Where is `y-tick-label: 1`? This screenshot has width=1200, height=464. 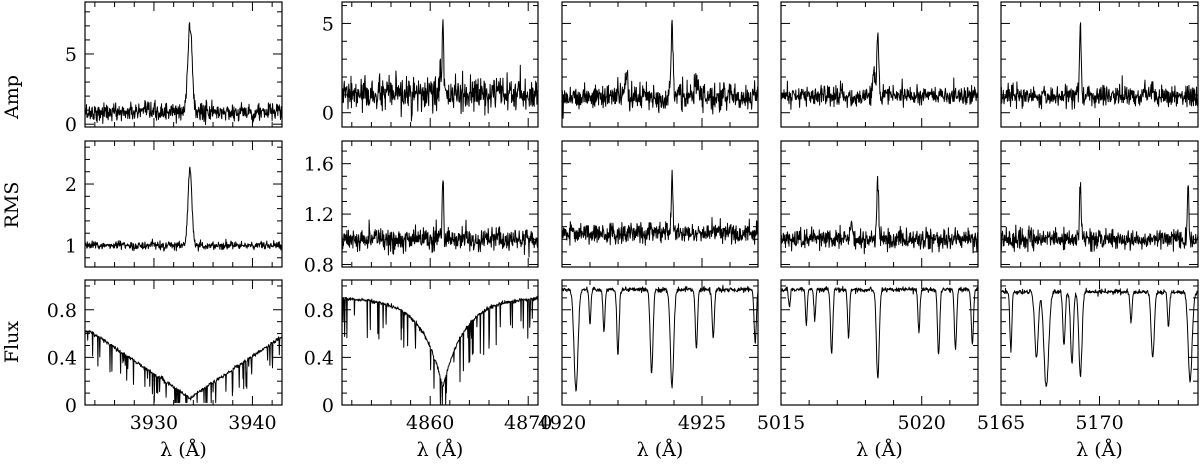
y-tick-label: 1 is located at coordinates (71, 246).